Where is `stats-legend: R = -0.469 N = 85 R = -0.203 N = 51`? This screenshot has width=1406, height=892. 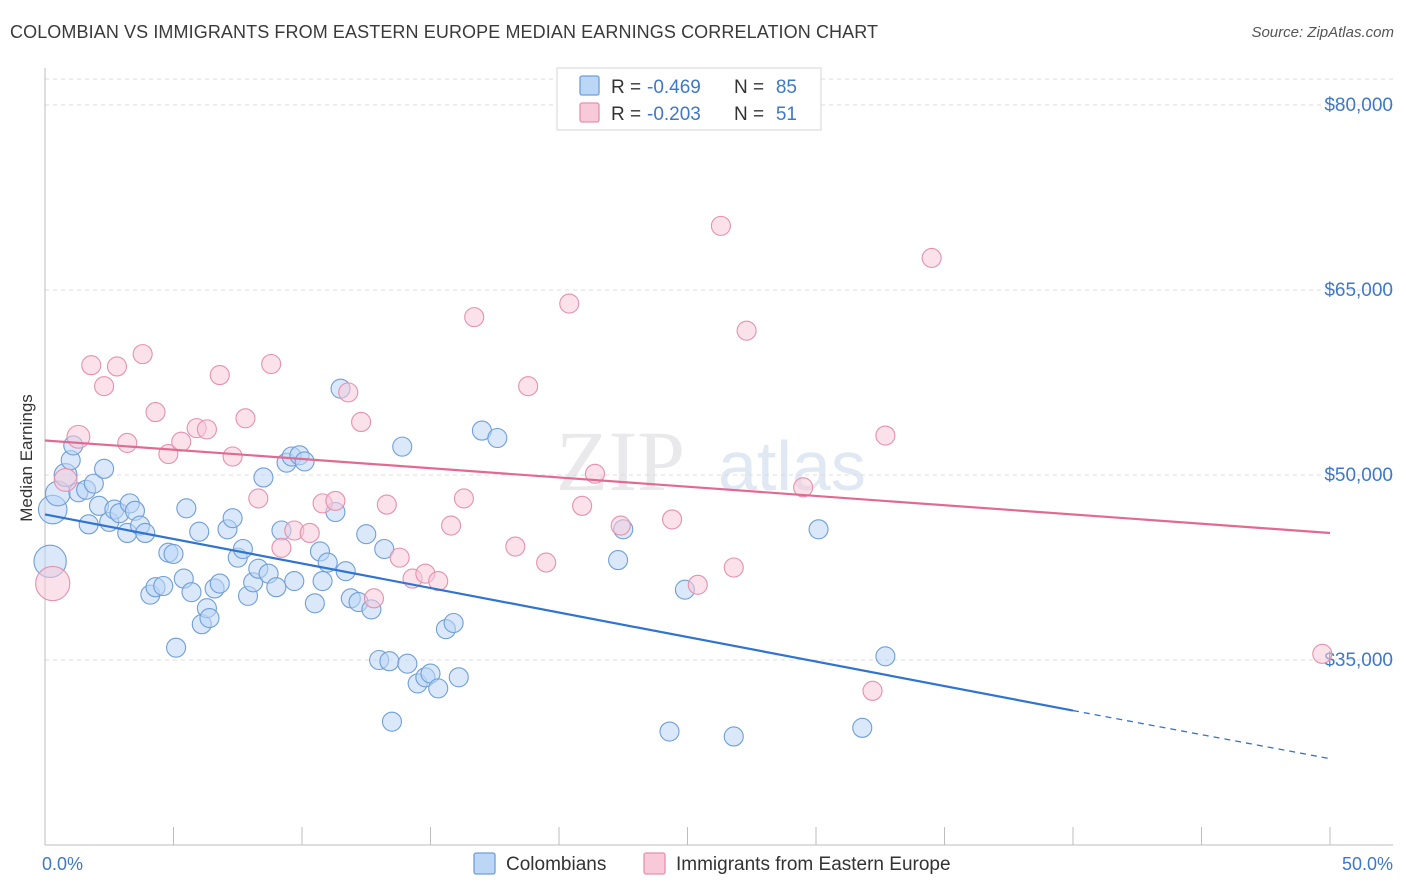
stats-legend: R = -0.469 N = 85 R = -0.203 N = 51 is located at coordinates (689, 99).